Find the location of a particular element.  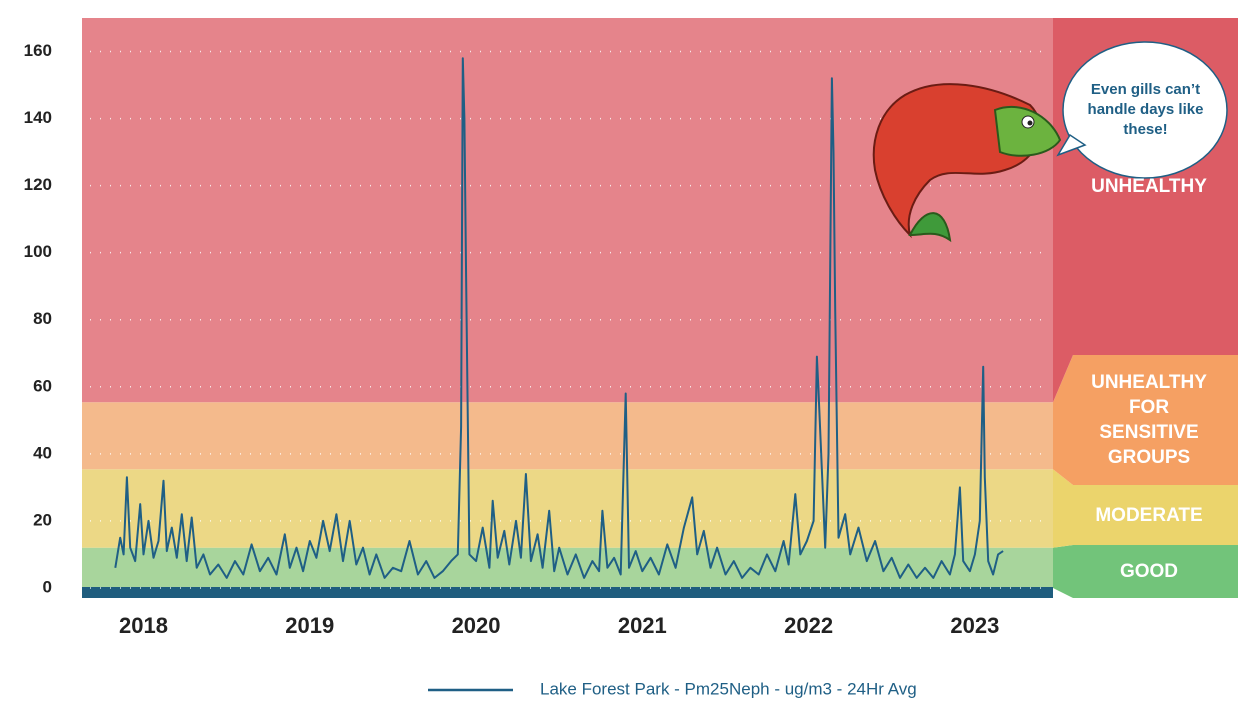

x-tick-label: 2021 is located at coordinates (642, 625).